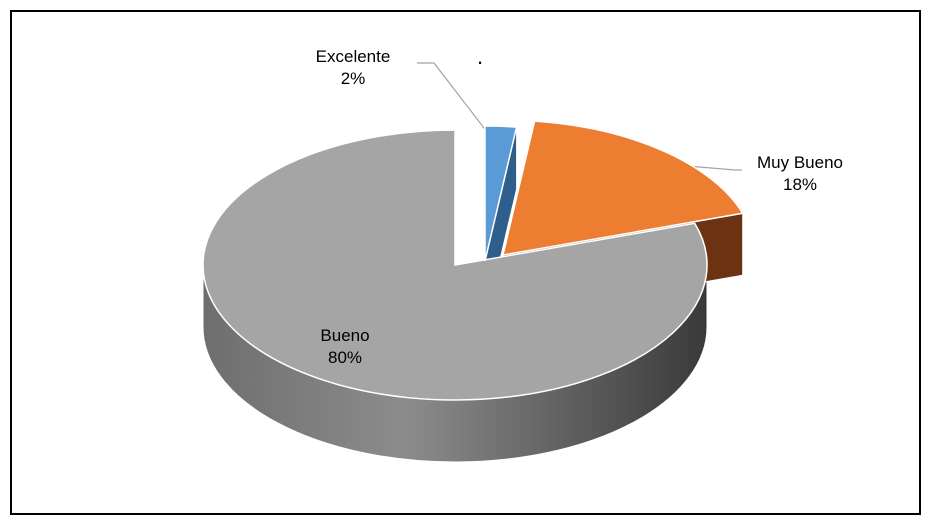  Describe the element at coordinates (456, 102) in the screenshot. I see `leader-line-excelente` at that location.